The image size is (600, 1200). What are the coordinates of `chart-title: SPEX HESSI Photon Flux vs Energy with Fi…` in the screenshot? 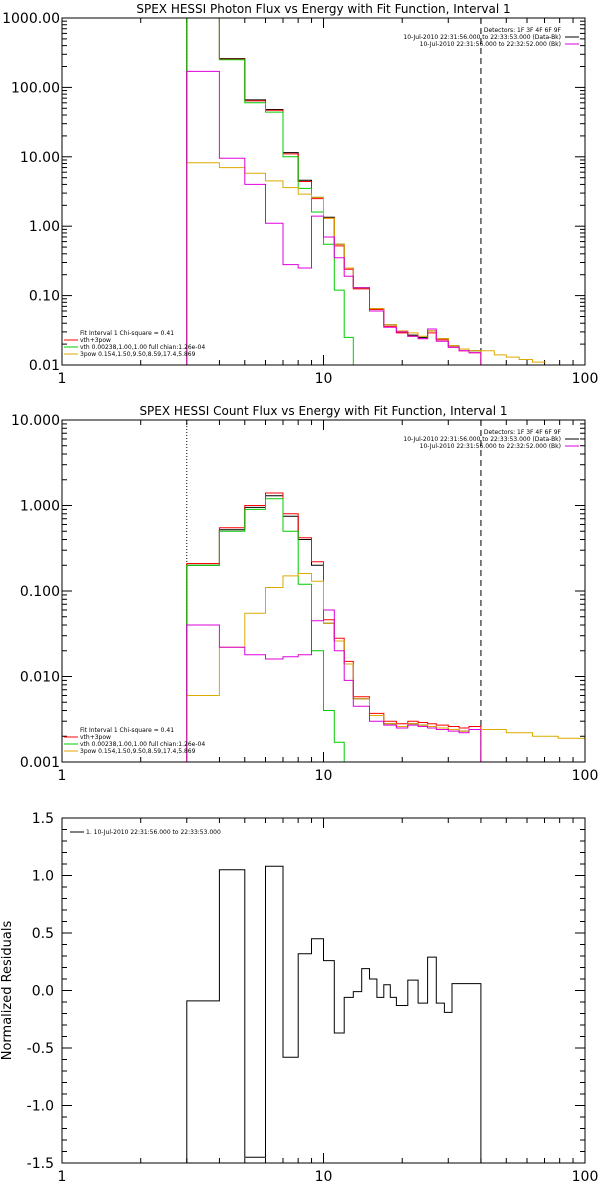 It's located at (323, 9).